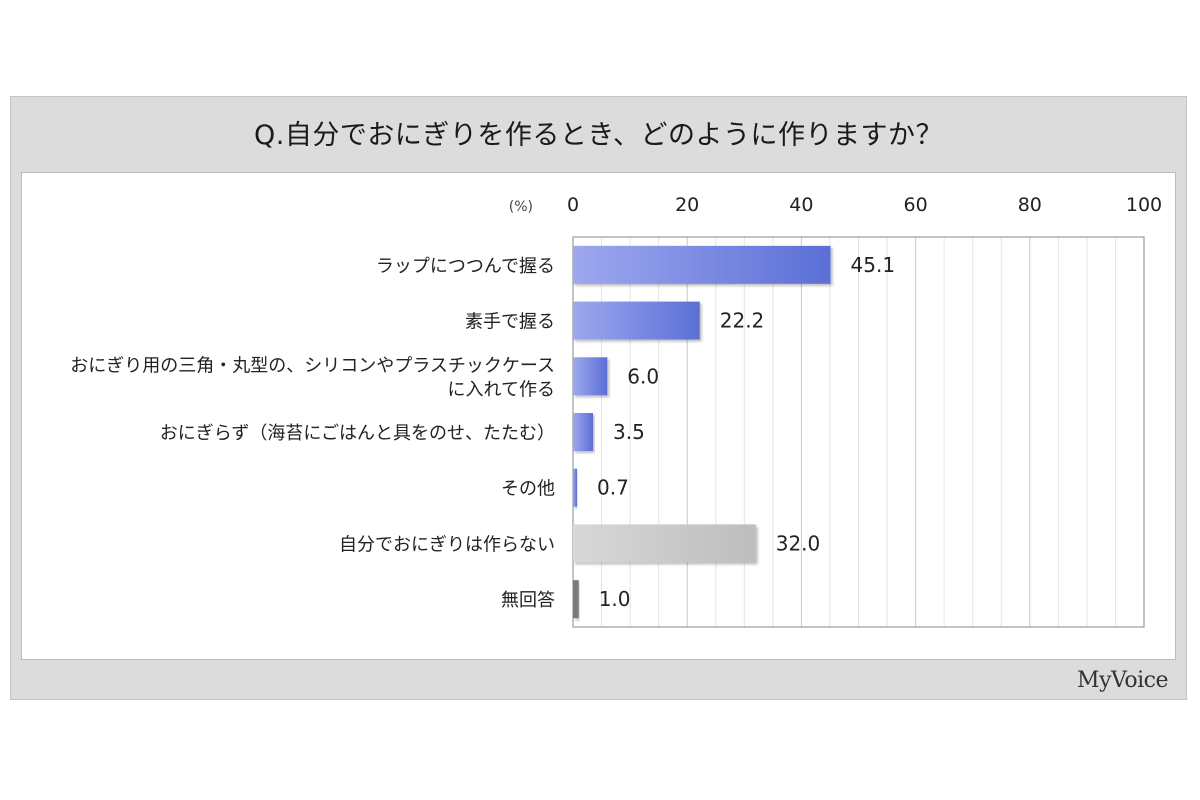 Image resolution: width=1200 pixels, height=800 pixels. I want to click on category-label: その他, so click(528, 489).